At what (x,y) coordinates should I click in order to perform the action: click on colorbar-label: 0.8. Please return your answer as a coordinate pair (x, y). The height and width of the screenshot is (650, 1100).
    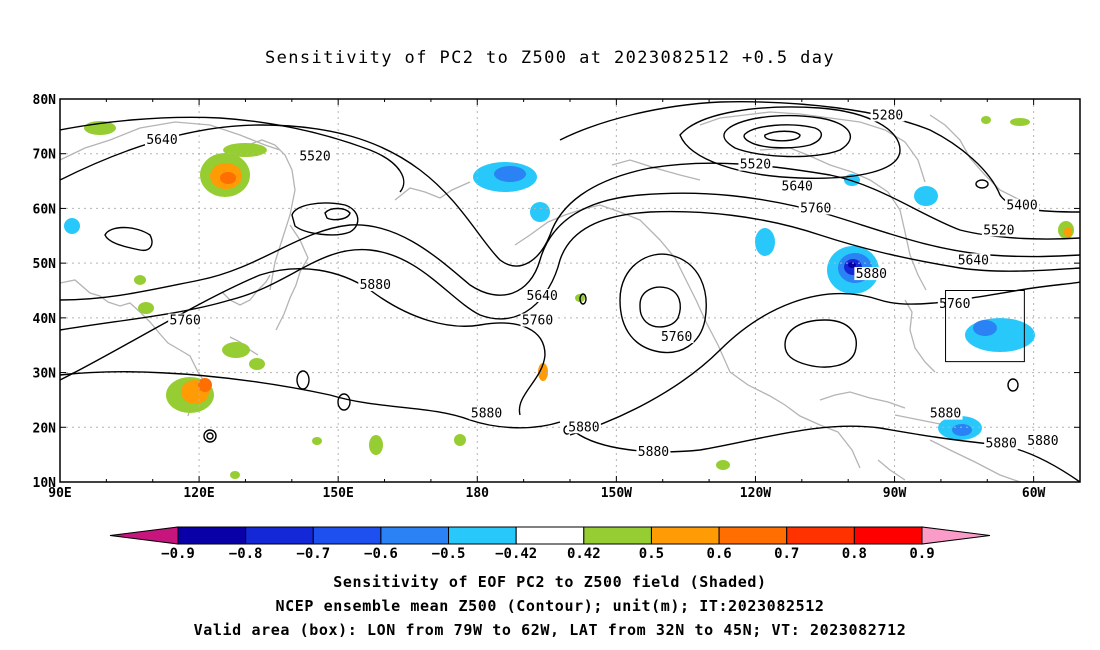
    Looking at the image, I should click on (854, 554).